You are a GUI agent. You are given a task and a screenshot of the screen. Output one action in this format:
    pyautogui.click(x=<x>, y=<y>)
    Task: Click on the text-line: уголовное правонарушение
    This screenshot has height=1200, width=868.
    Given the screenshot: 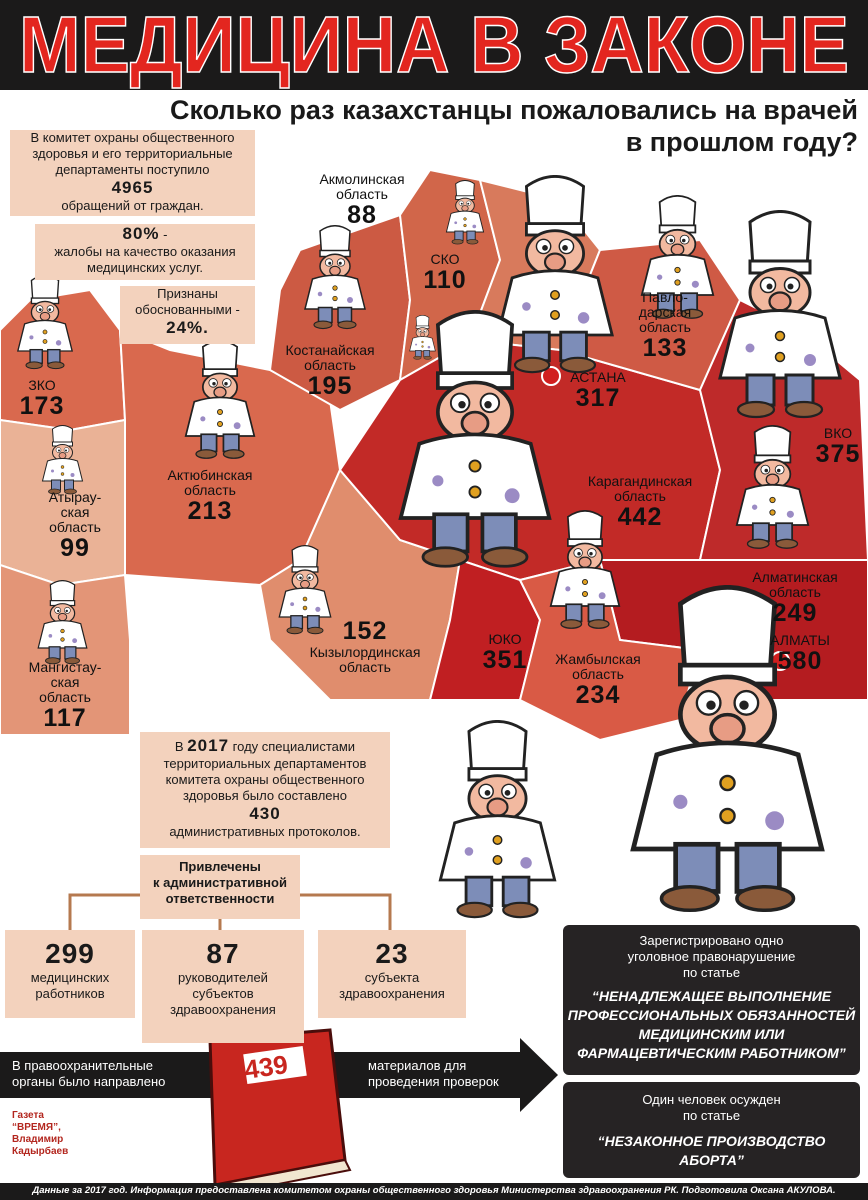 What is the action you would take?
    pyautogui.click(x=711, y=956)
    